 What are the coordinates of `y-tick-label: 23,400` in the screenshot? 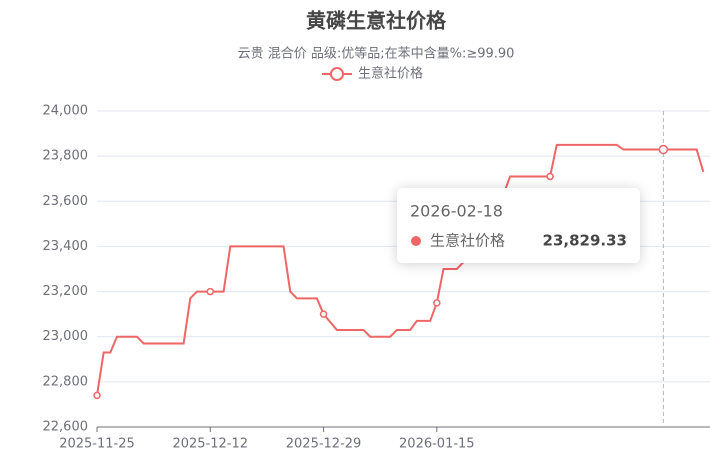 It's located at (66, 246).